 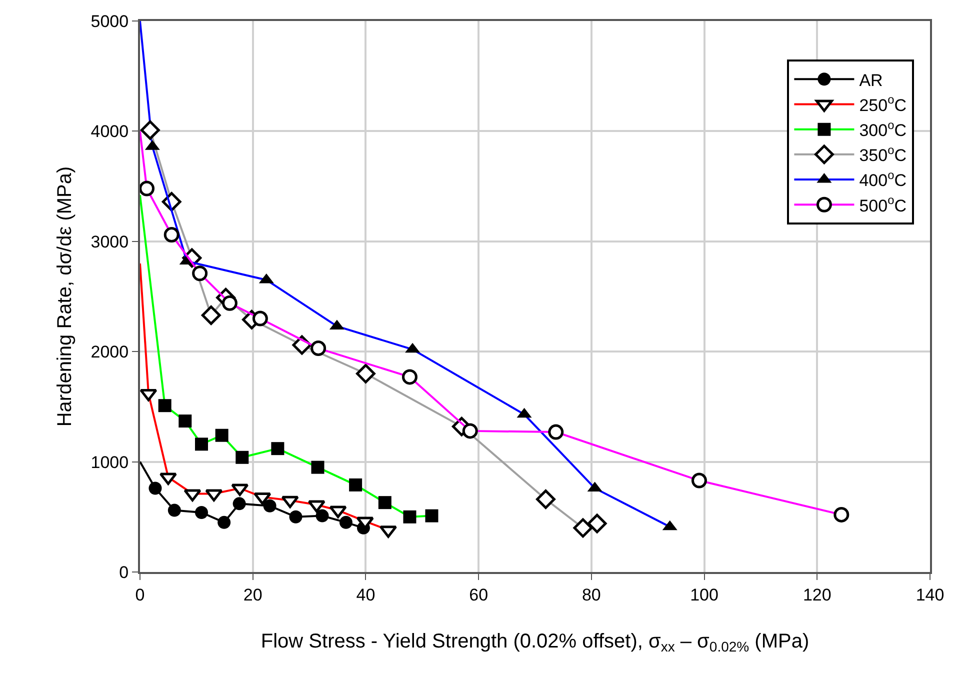 What do you see at coordinates (109, 352) in the screenshot?
I see `y-tick-label: 2000` at bounding box center [109, 352].